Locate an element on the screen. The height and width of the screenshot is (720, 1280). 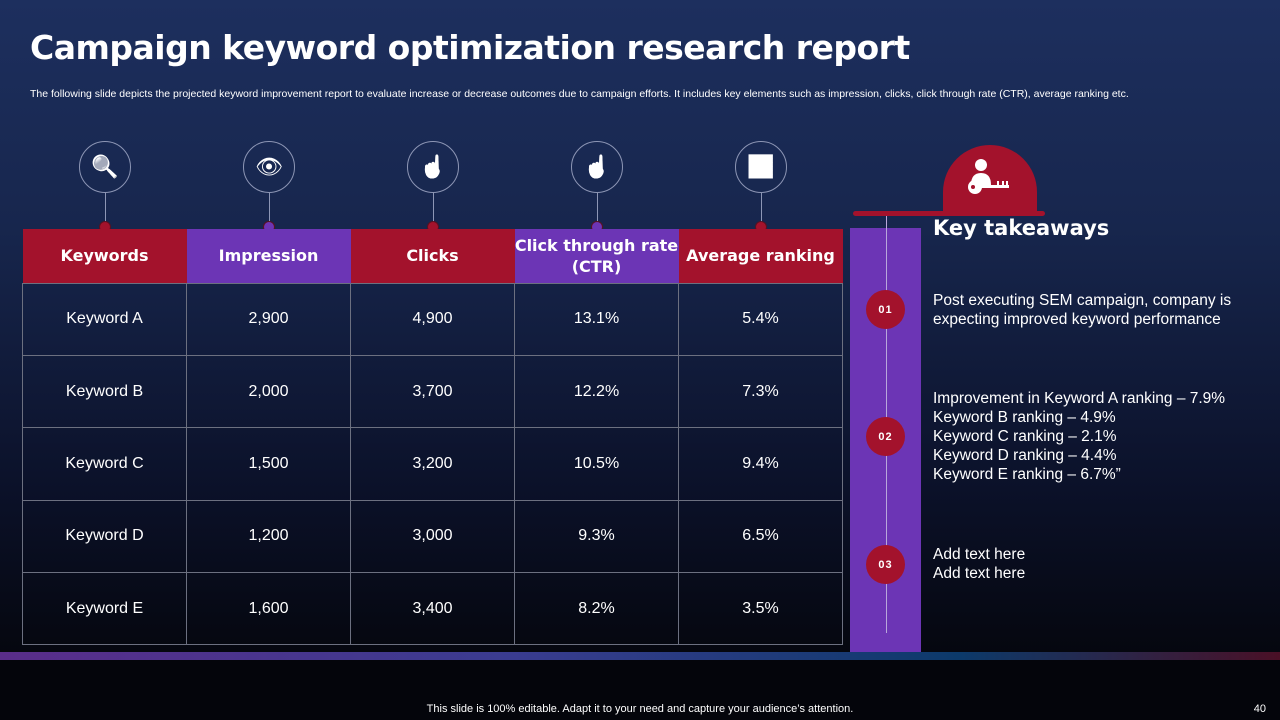
takeaway-line: expecting improved keyword performance is located at coordinates (1077, 319).